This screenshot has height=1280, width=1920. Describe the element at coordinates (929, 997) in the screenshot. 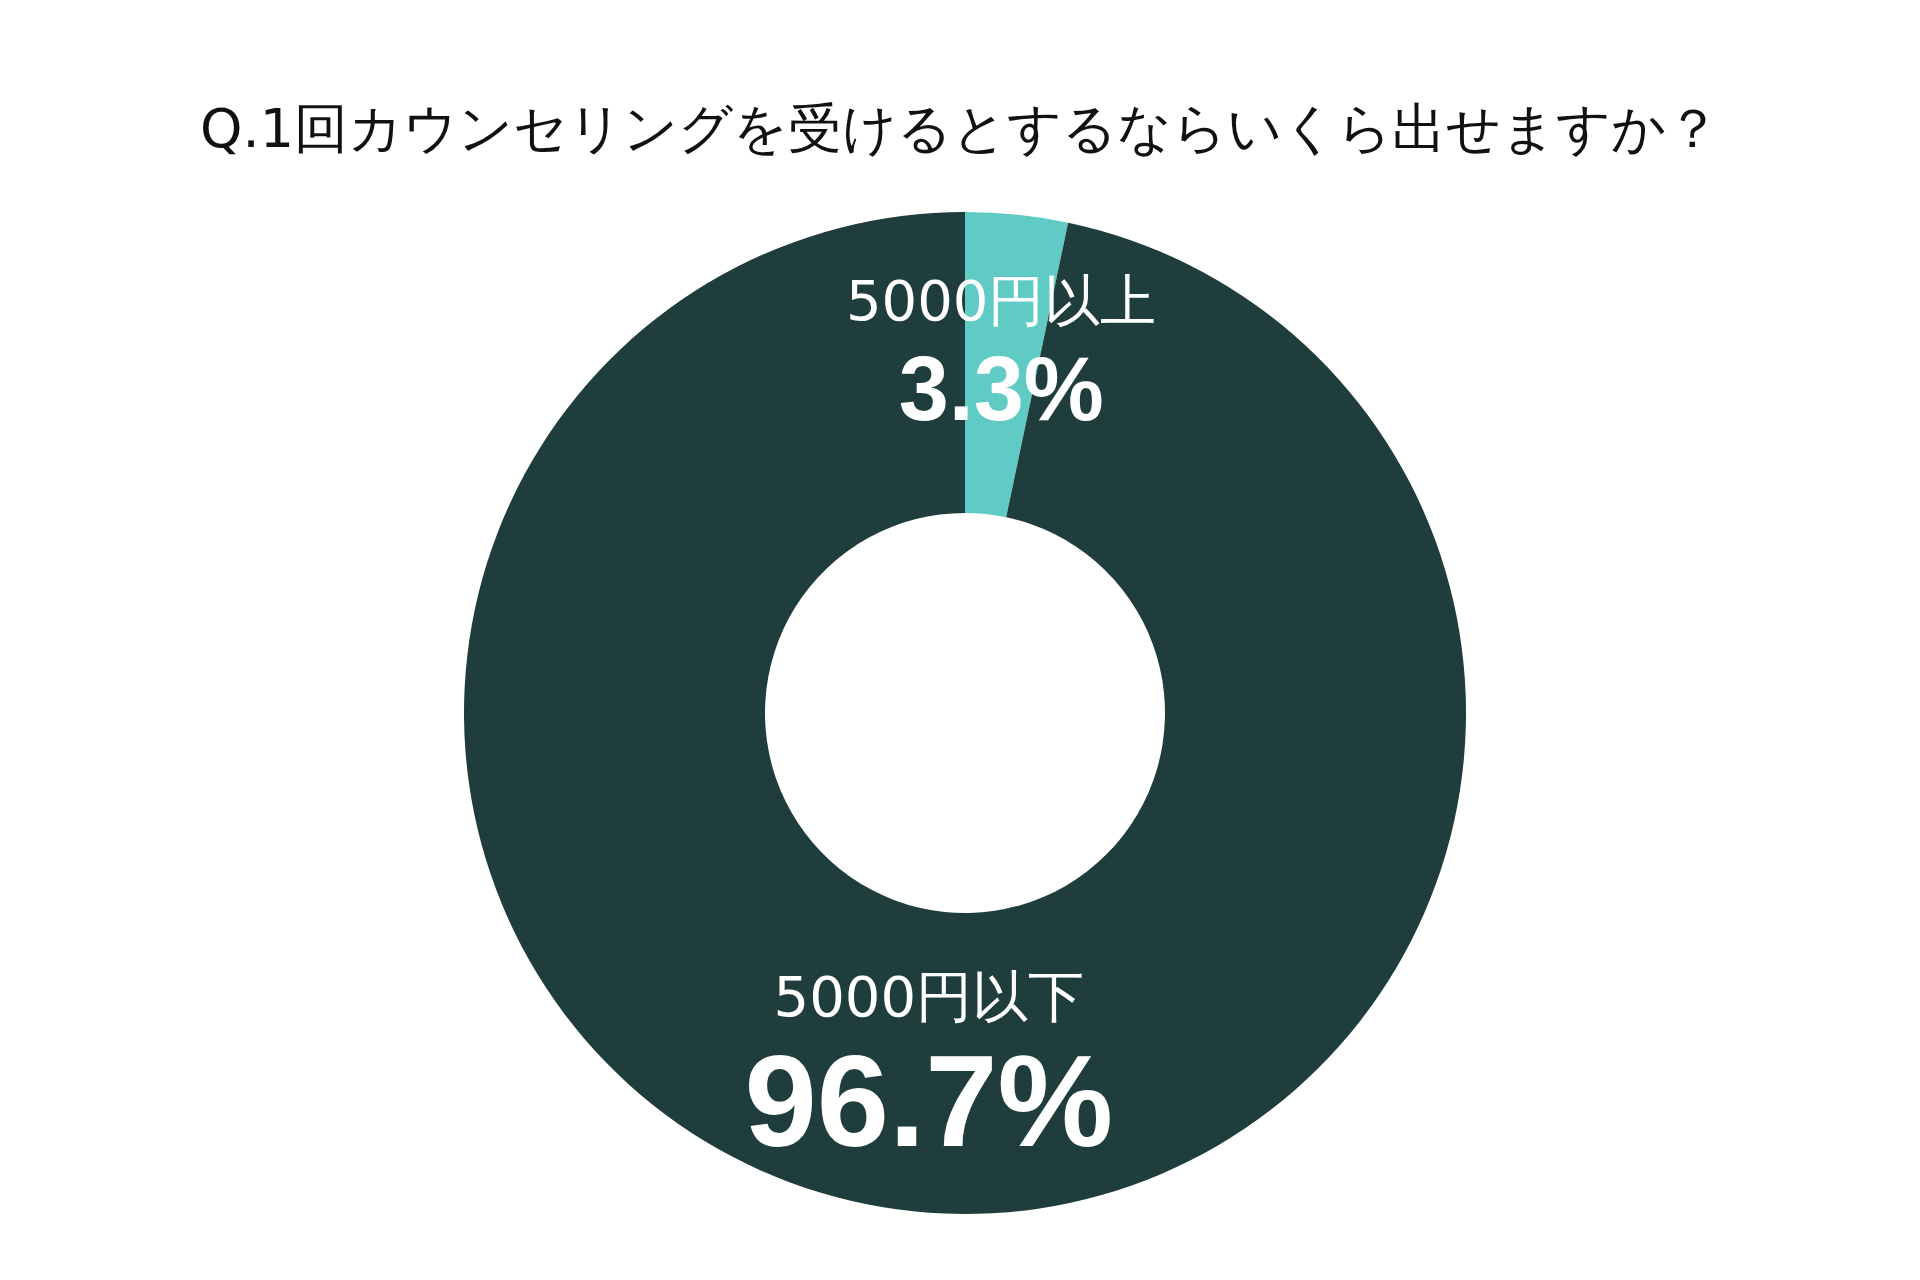

I see `slice-label: 5000円以下` at that location.